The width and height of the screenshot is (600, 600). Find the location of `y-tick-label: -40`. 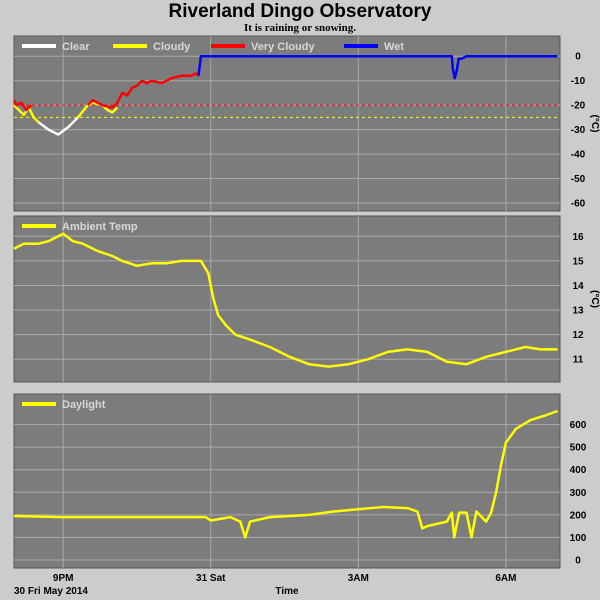

y-tick-label: -40 is located at coordinates (578, 155).